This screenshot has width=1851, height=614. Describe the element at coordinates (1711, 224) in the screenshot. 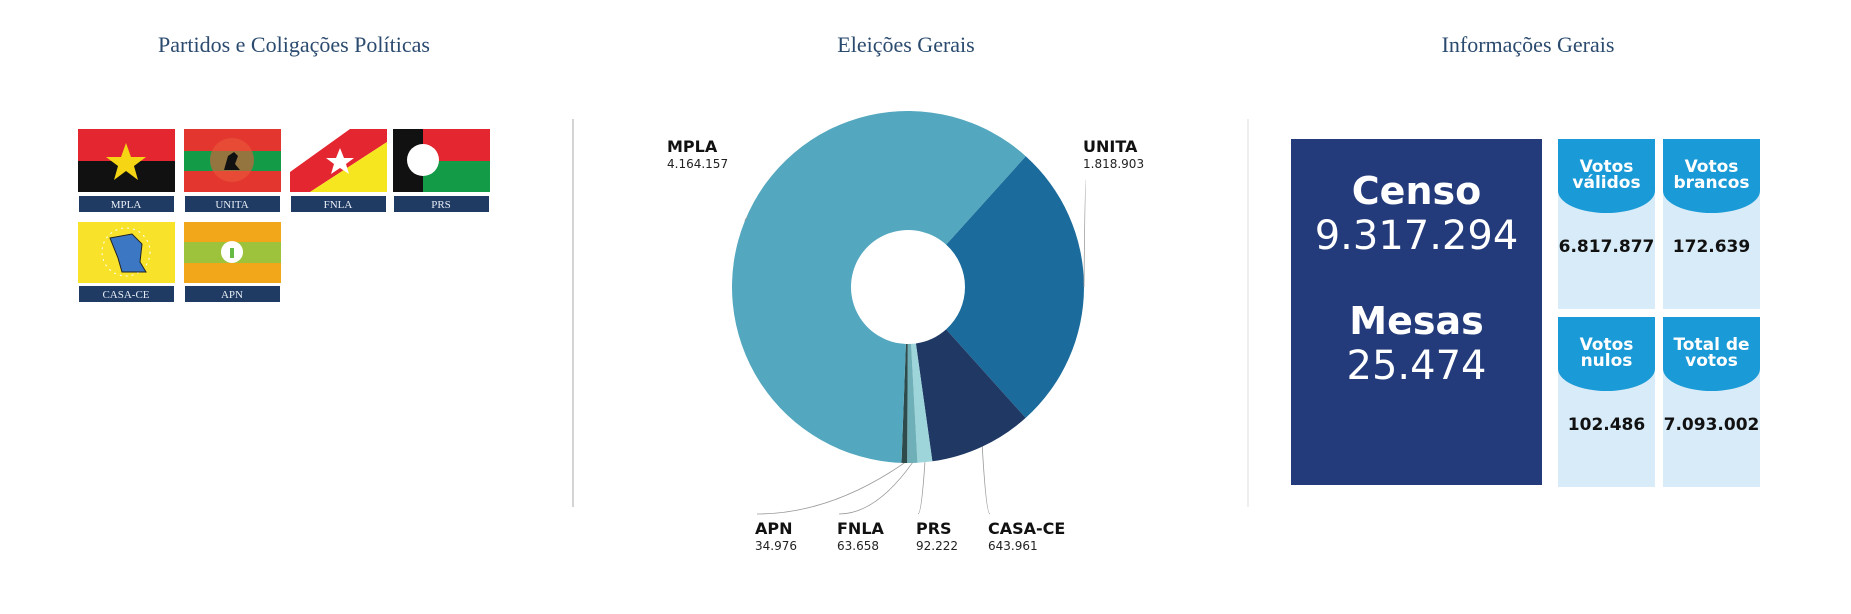

I see `stat-card: Votos brancos 172.639` at that location.